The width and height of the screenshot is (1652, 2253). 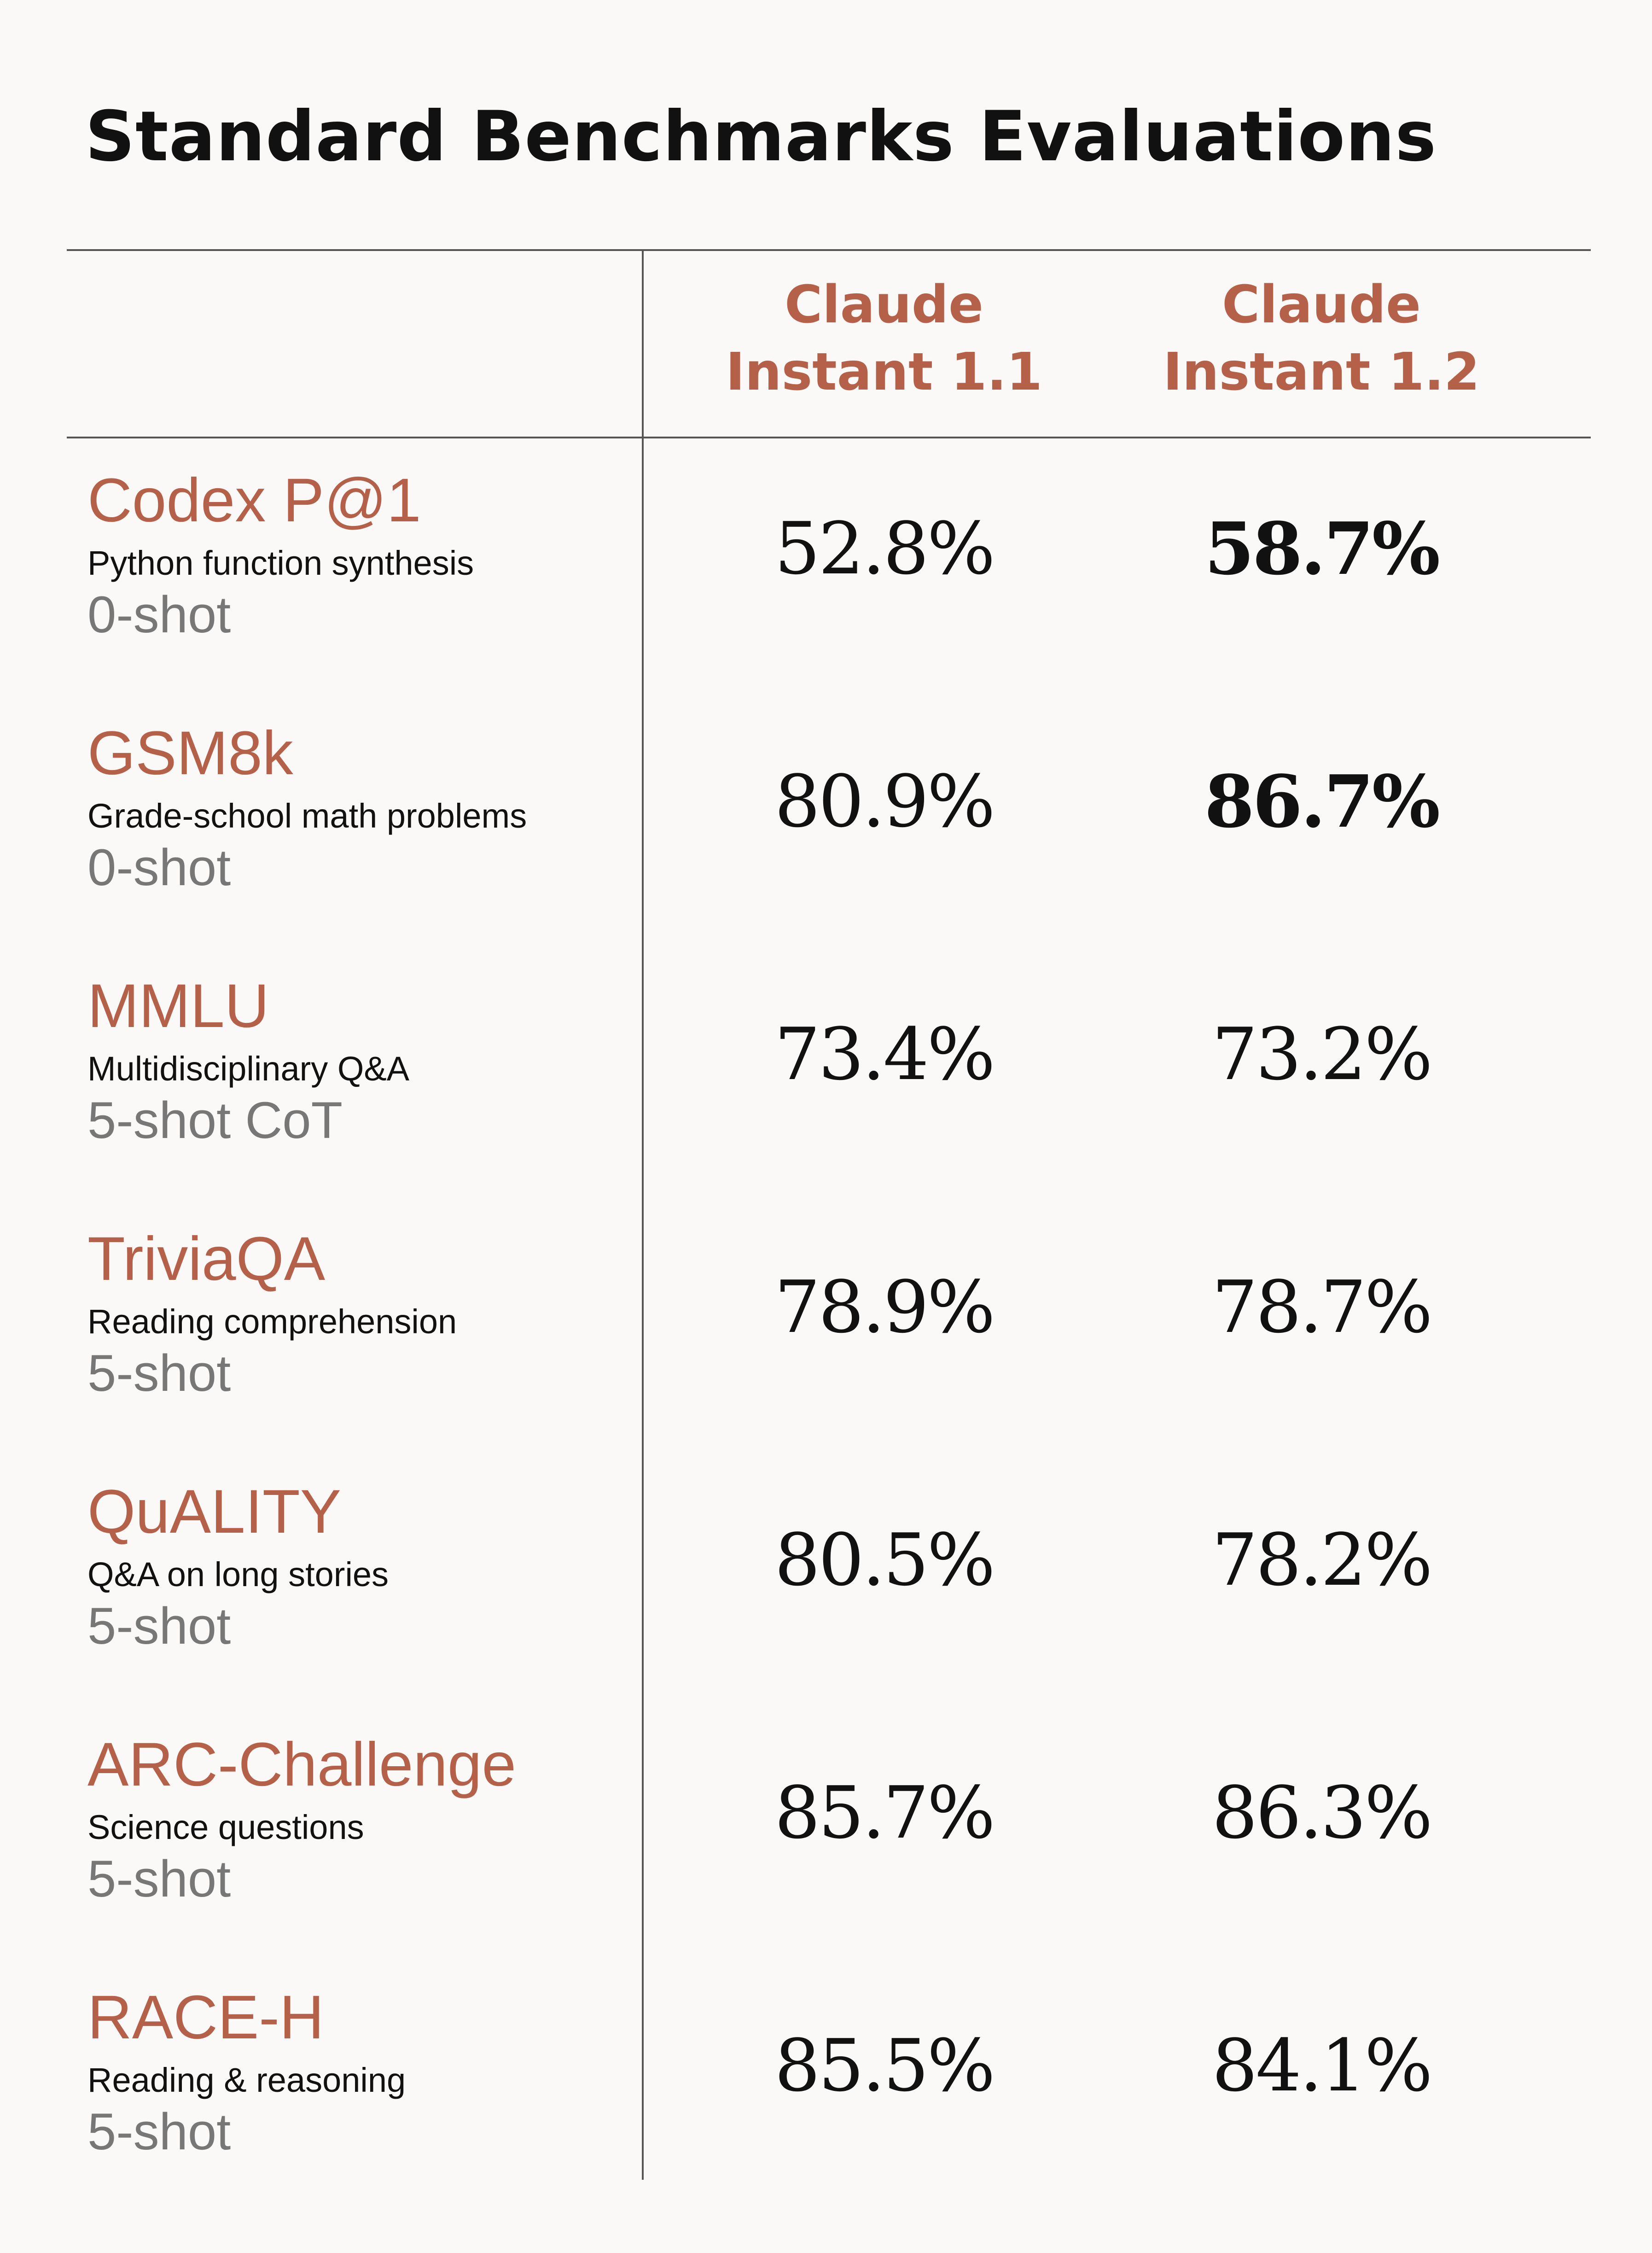 I want to click on score-claude-instant-1-2: 58.7%, so click(x=1322, y=549).